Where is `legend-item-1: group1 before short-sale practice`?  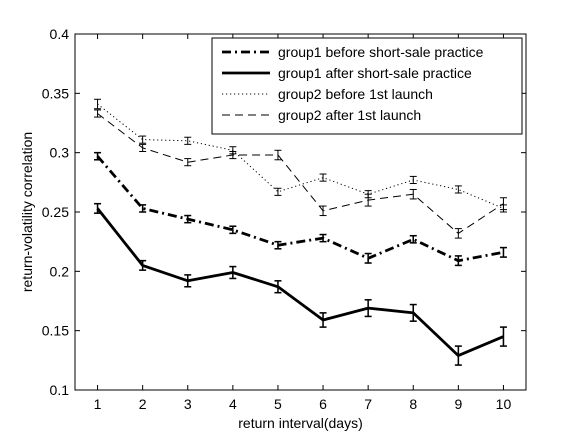 legend-item-1: group1 before short-sale practice is located at coordinates (353, 52).